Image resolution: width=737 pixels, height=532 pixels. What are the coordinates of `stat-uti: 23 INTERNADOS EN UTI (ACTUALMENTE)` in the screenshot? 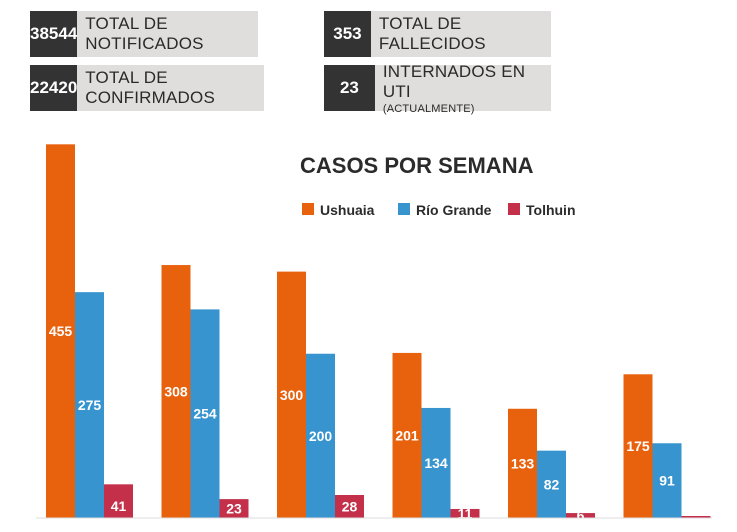 It's located at (437, 88).